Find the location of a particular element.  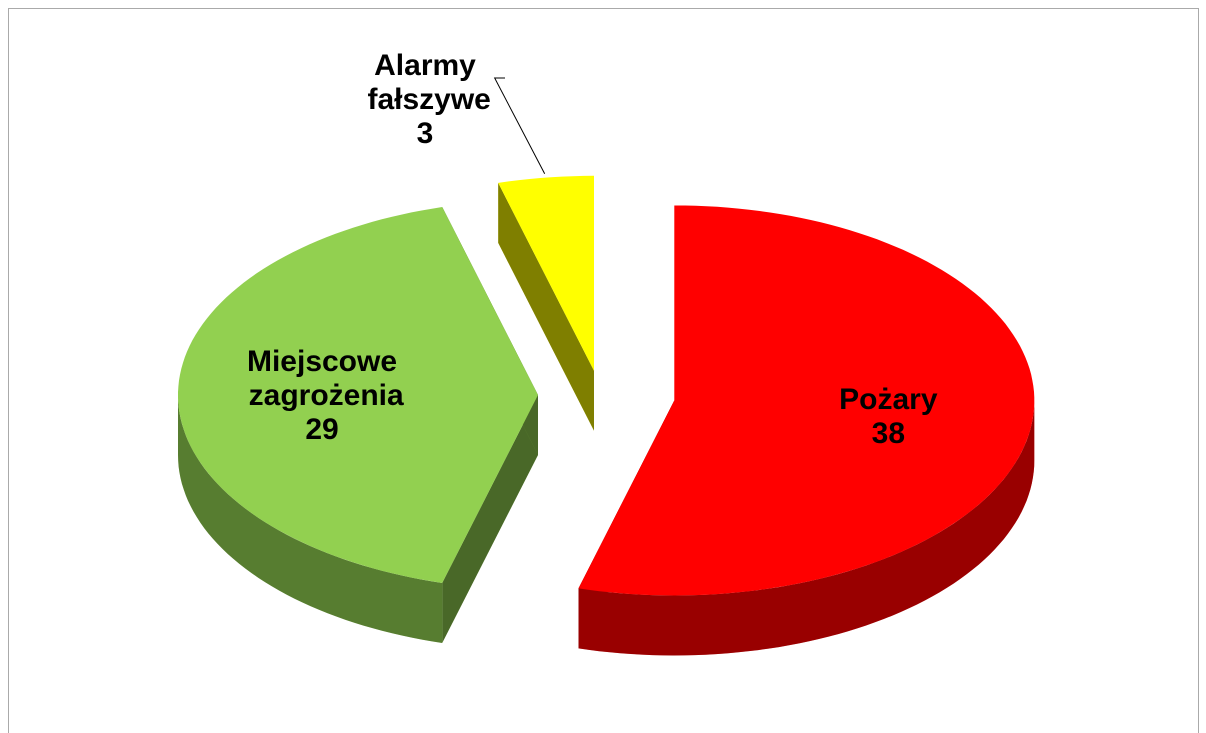

slice-label: Alarmy fałszywe is located at coordinates (425, 82).